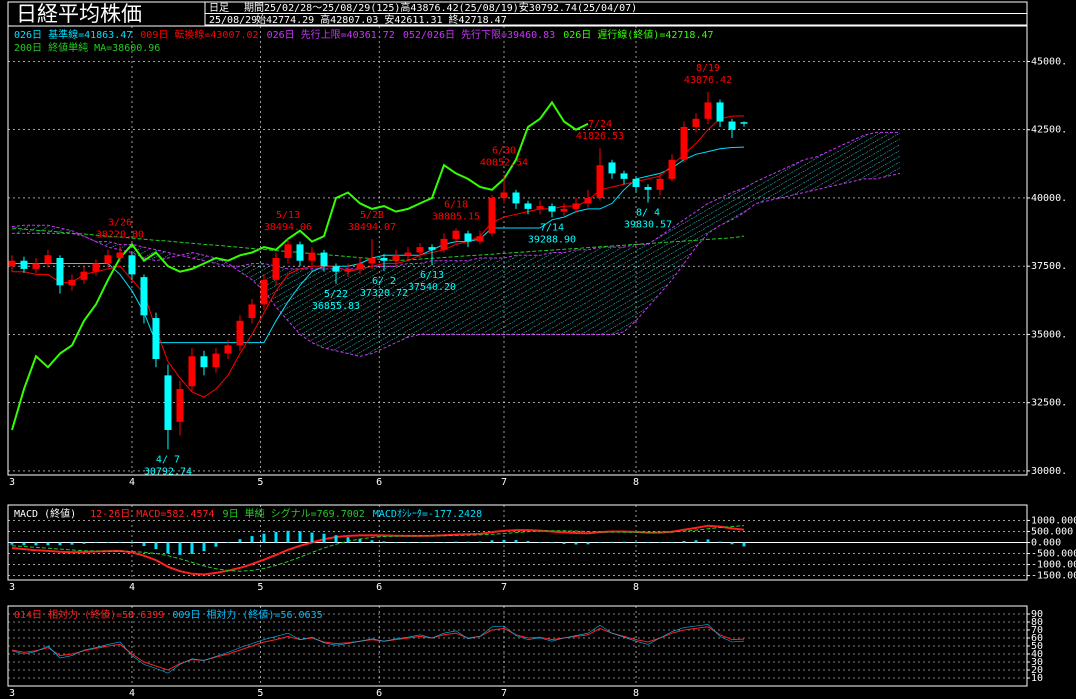 The height and width of the screenshot is (699, 1076). I want to click on y-tick-label: 20, so click(1037, 670).